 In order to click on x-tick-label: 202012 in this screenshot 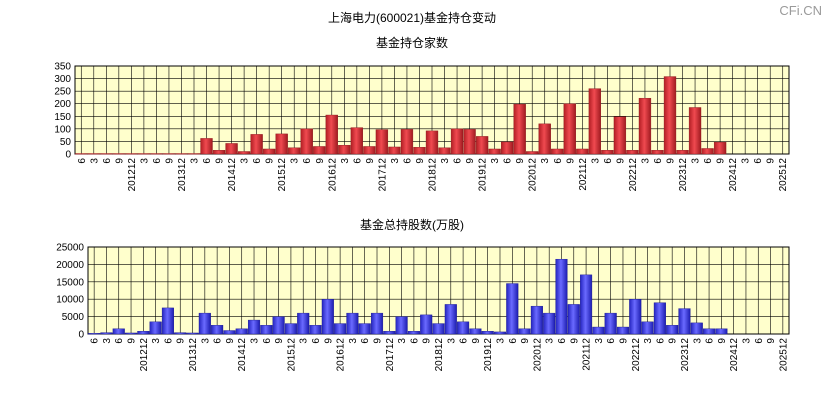, I will do `click(533, 175)`.